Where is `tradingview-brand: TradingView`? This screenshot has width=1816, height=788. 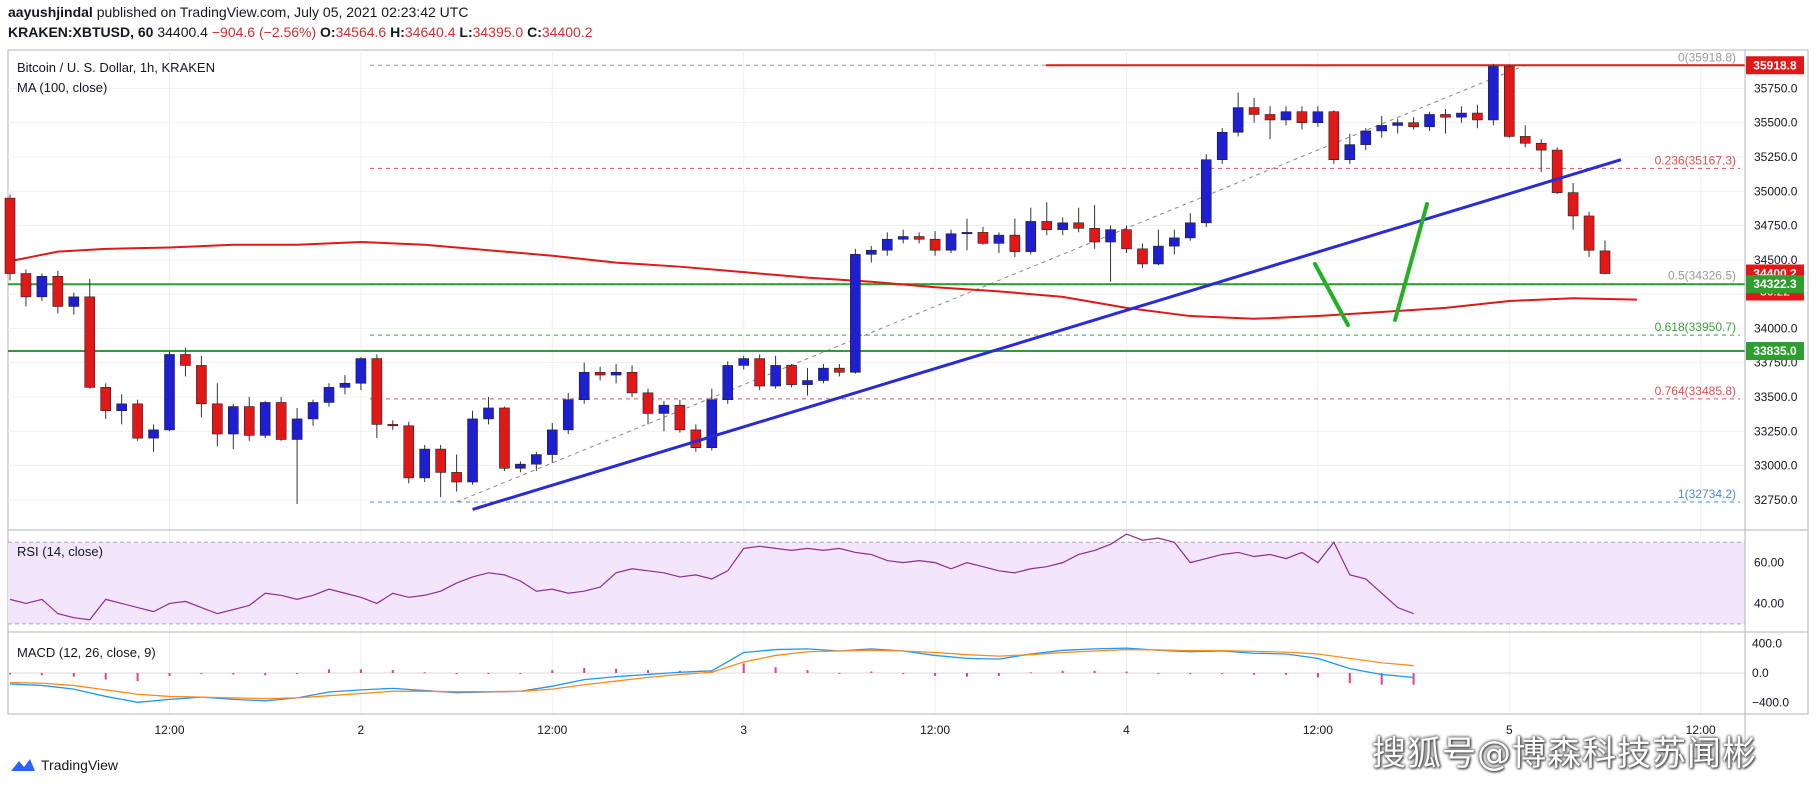
tradingview-brand: TradingView is located at coordinates (80, 765).